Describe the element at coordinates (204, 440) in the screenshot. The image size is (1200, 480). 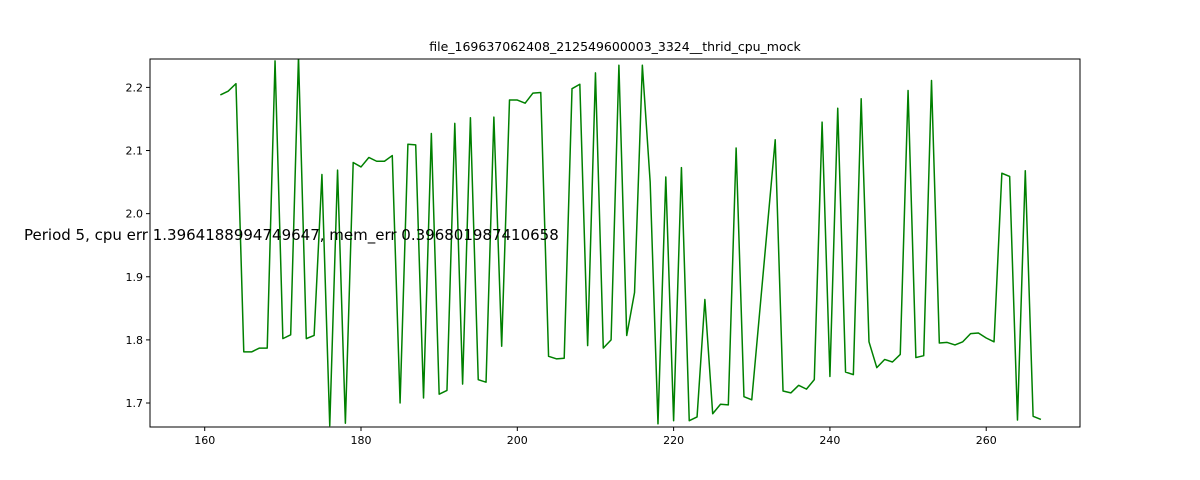
I see `x-tick-label: 160` at that location.